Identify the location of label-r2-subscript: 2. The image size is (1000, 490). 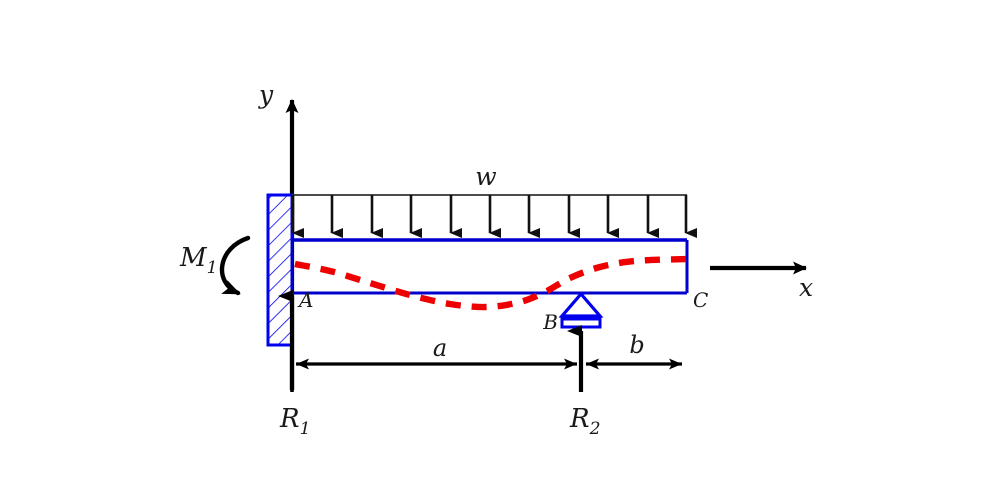
(595, 429).